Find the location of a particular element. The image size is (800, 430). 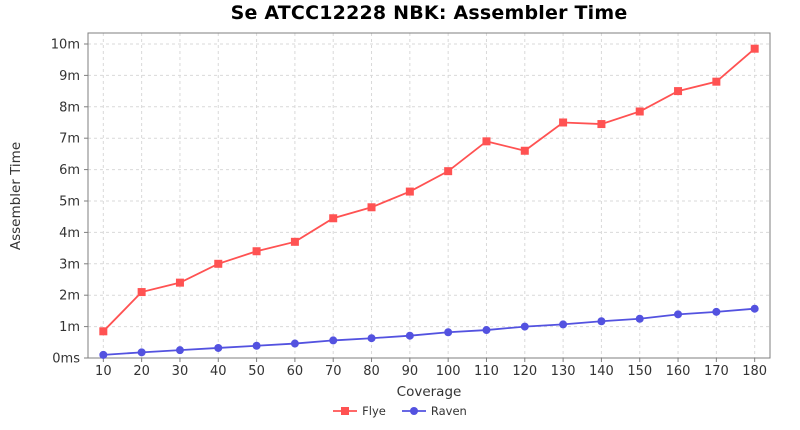

x-tick-label: 170 is located at coordinates (716, 371).